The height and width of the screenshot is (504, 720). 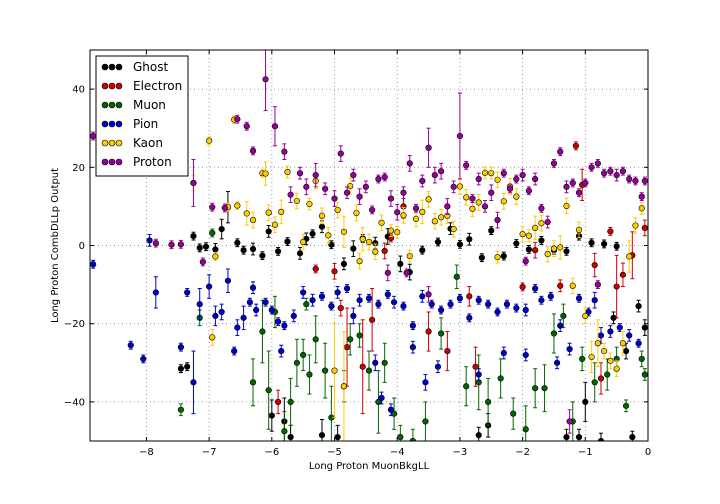 What do you see at coordinates (271, 452) in the screenshot?
I see `x-tick-label: −6` at bounding box center [271, 452].